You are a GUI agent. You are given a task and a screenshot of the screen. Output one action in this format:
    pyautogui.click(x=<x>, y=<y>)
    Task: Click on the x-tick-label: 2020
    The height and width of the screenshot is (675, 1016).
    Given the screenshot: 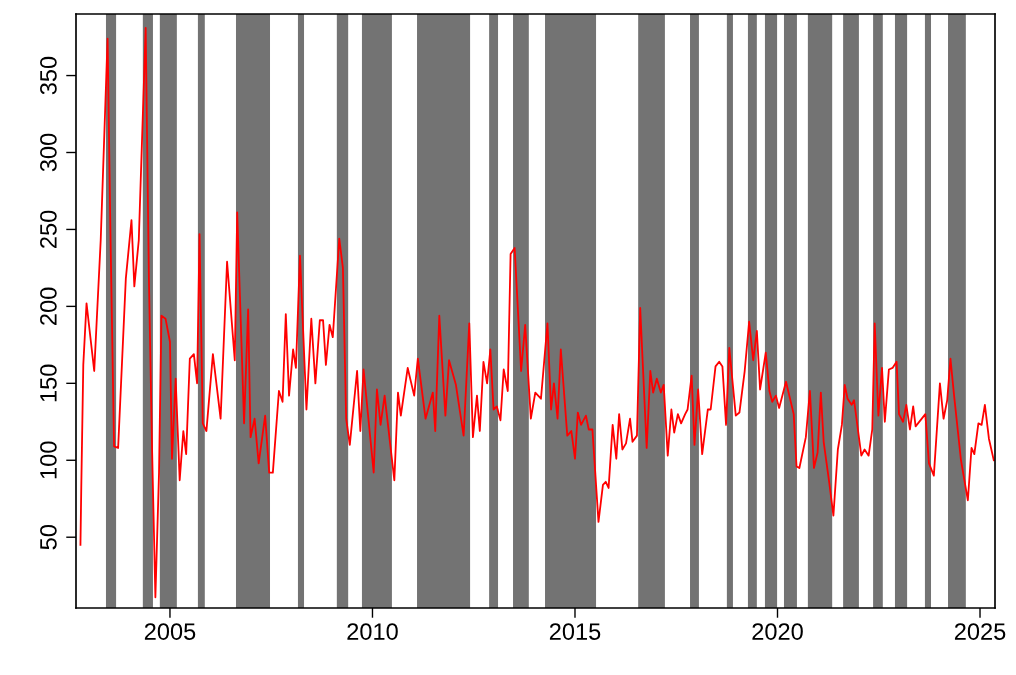 What is the action you would take?
    pyautogui.click(x=777, y=631)
    